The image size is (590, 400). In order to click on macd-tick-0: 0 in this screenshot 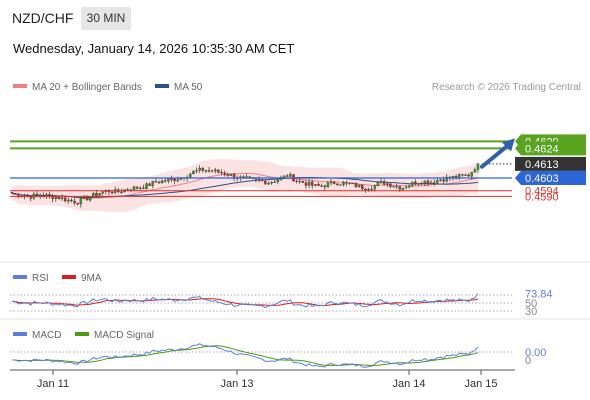, I will do `click(528, 361)`.